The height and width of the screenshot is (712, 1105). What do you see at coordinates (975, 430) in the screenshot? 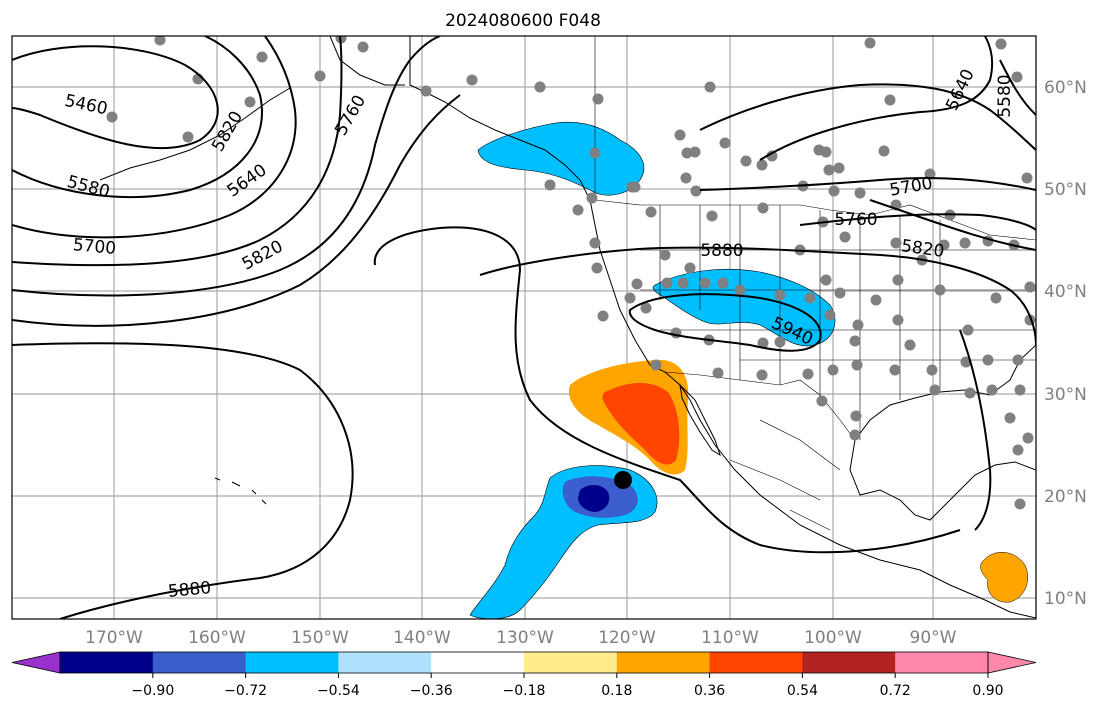
I see `contour-gulf` at bounding box center [975, 430].